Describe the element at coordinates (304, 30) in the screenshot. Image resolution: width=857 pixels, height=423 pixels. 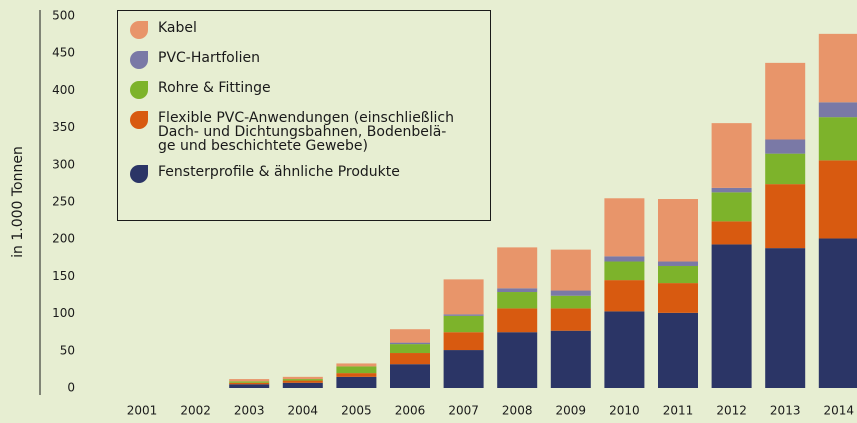
I see `legend-item: Kabel` at that location.